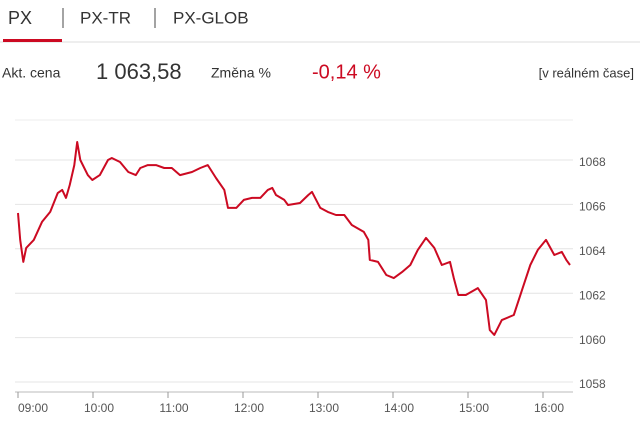  I want to click on x-tick-label: 16:00, so click(549, 408).